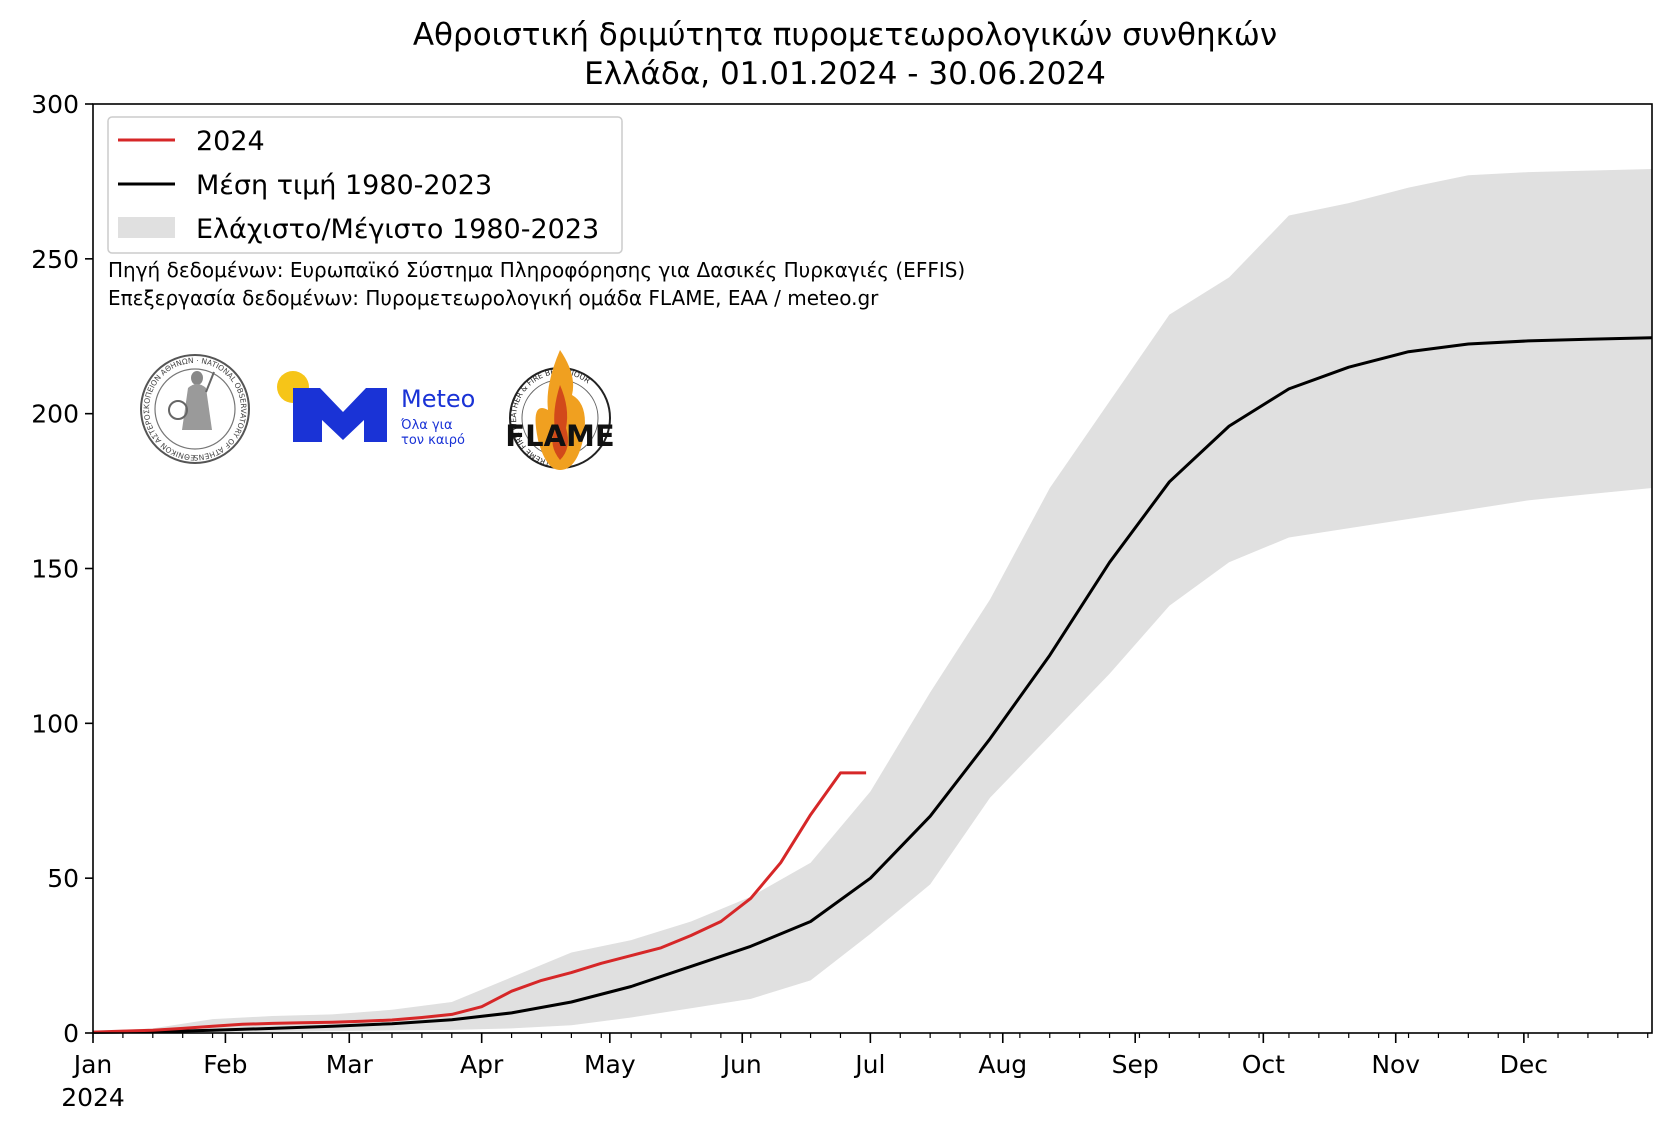 This screenshot has height=1127, width=1662. What do you see at coordinates (71, 1033) in the screenshot?
I see `y-tick-label: 0` at bounding box center [71, 1033].